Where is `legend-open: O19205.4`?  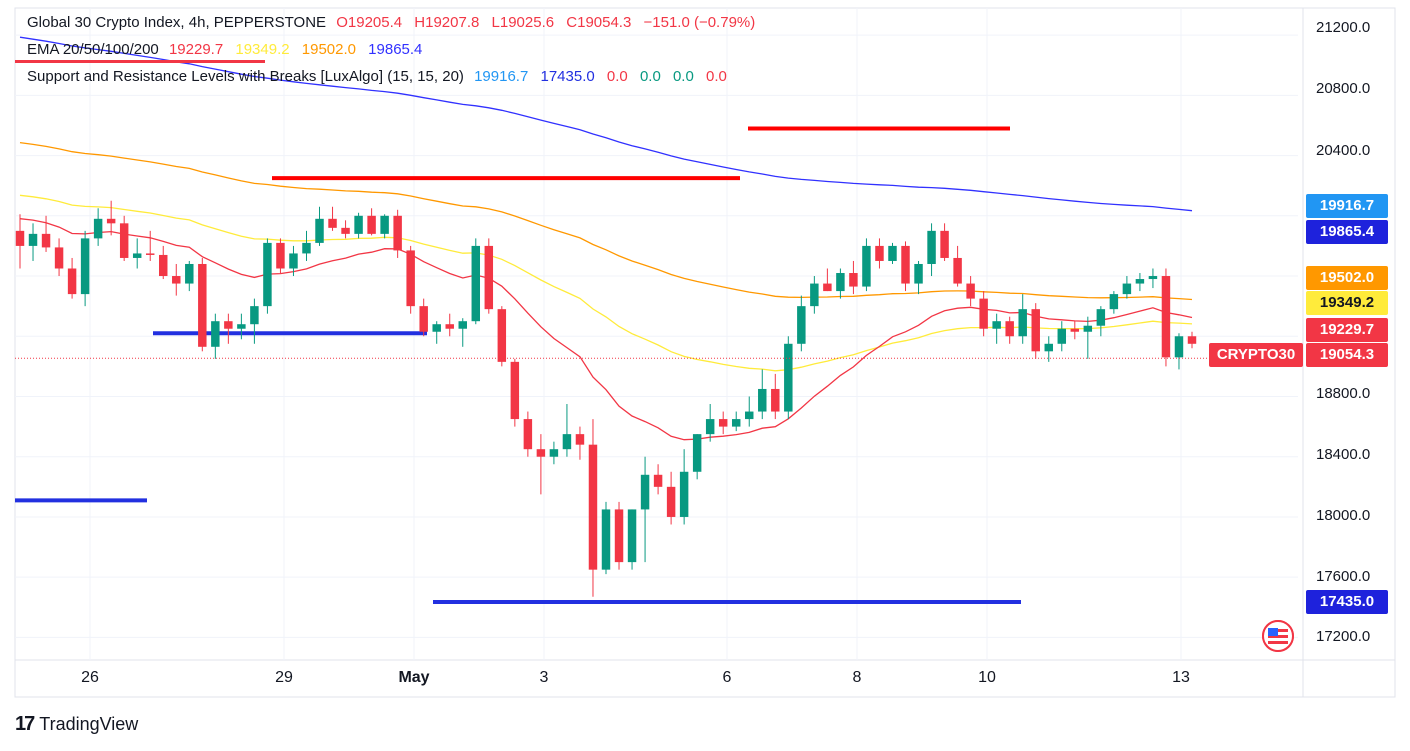
legend-open: O19205.4 is located at coordinates (369, 22).